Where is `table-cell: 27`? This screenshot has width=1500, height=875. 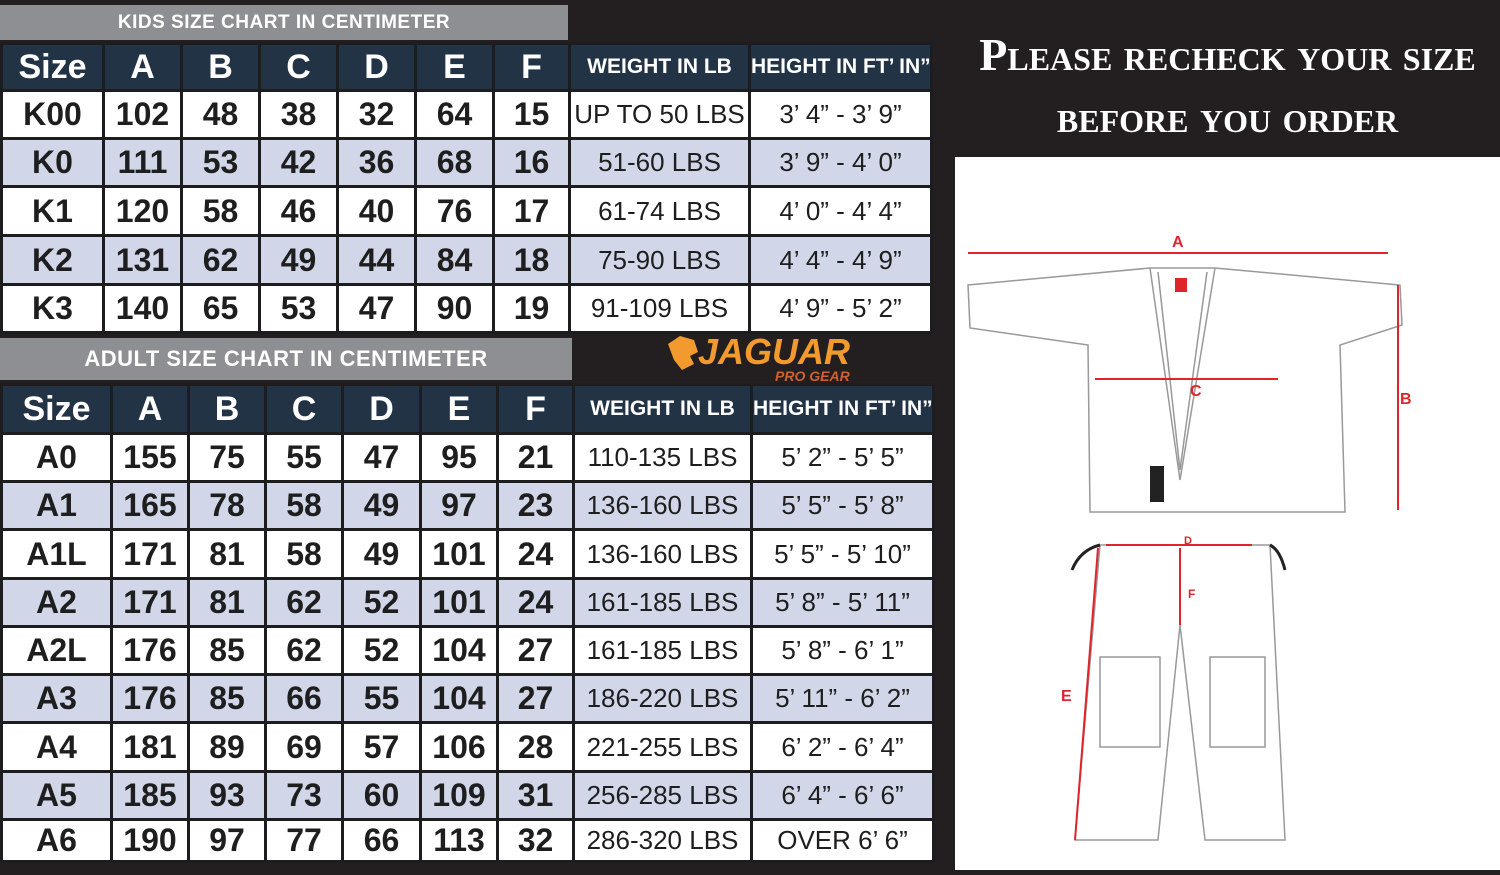 table-cell: 27 is located at coordinates (535, 650).